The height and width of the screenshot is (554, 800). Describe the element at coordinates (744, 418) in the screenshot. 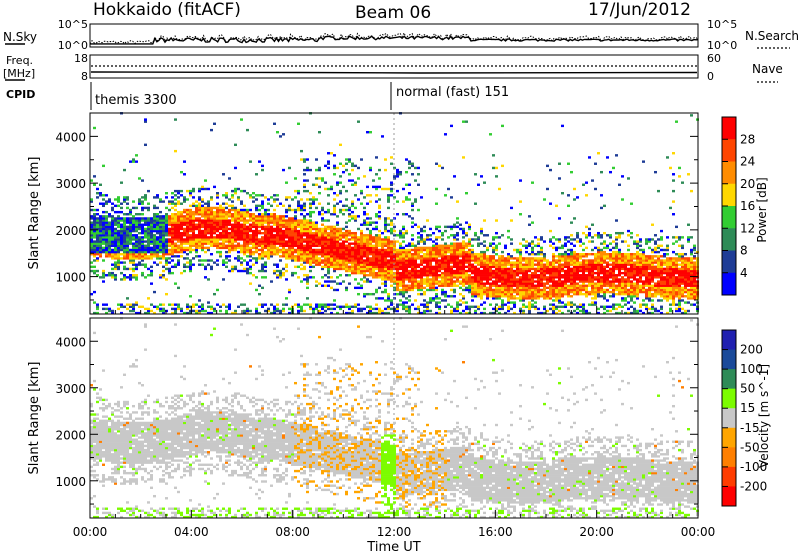

I see `velocity-colorbar: 200 100 50 15 -15 -50 -100 -200` at that location.